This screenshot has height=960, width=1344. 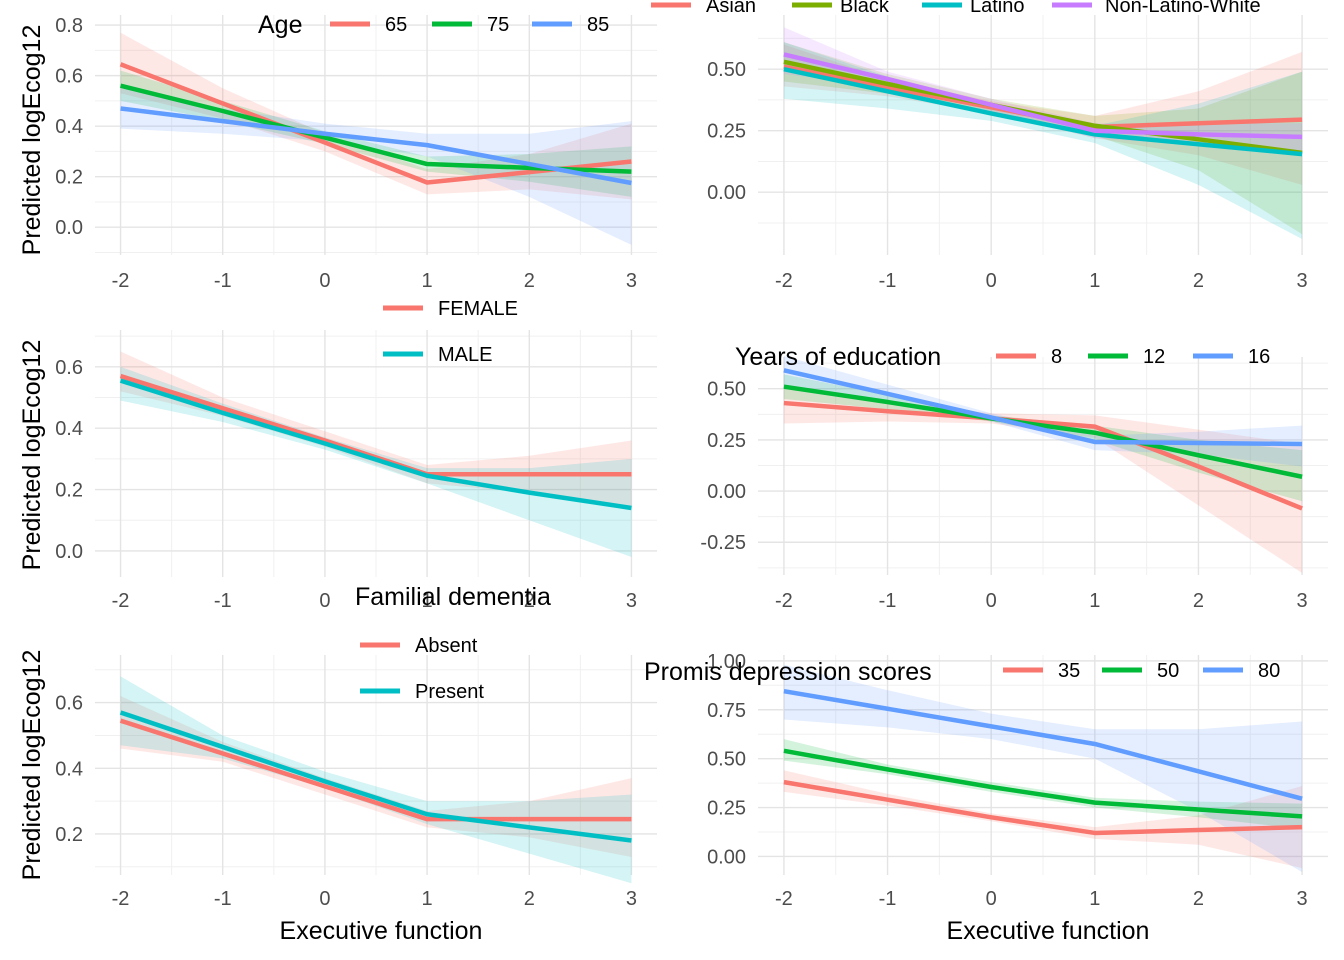 I want to click on series-line-Black, so click(x=1043, y=107).